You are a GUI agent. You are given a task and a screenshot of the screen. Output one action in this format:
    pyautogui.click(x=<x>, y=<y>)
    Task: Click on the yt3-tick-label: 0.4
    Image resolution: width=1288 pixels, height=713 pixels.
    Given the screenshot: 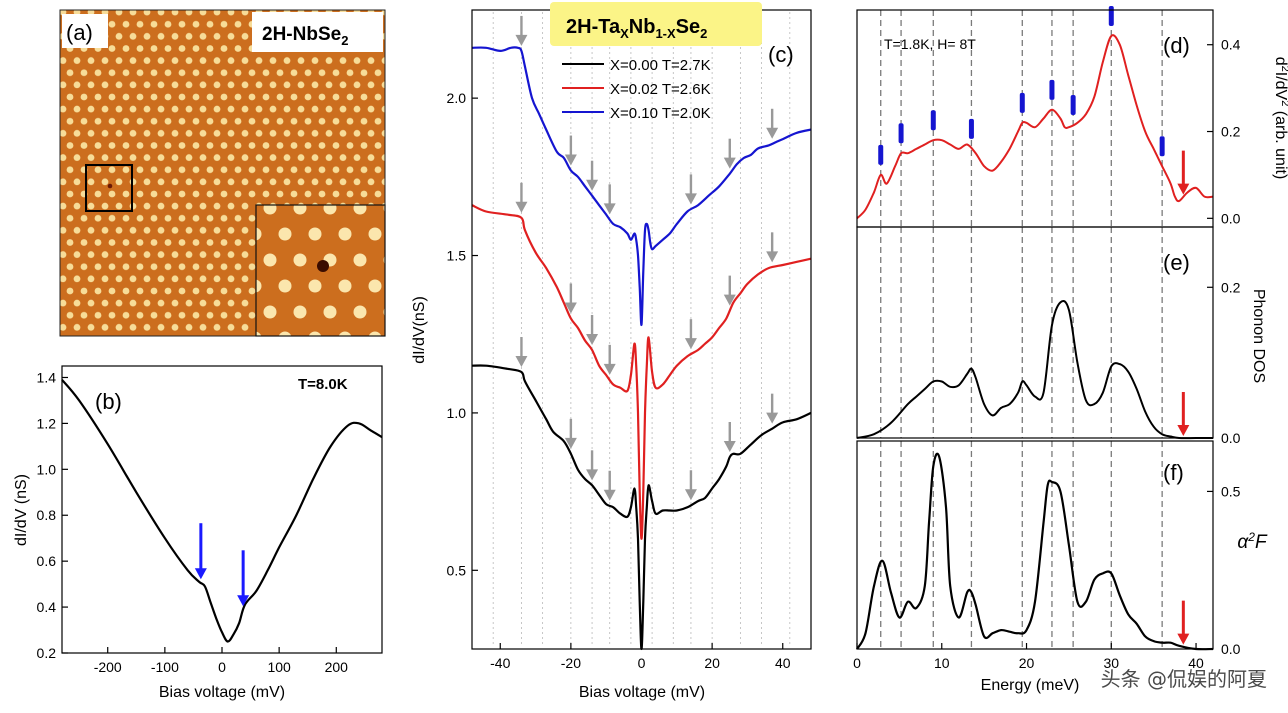 What is the action you would take?
    pyautogui.click(x=1231, y=45)
    